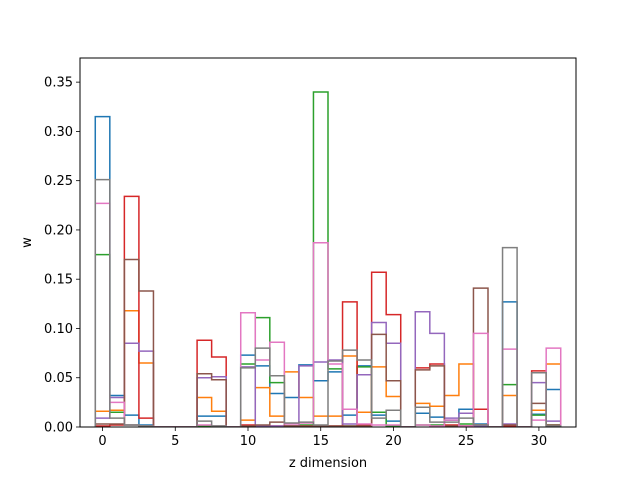 Image resolution: width=640 pixels, height=480 pixels. Describe the element at coordinates (58, 132) in the screenshot. I see `y-tick-label: 0.30` at that location.